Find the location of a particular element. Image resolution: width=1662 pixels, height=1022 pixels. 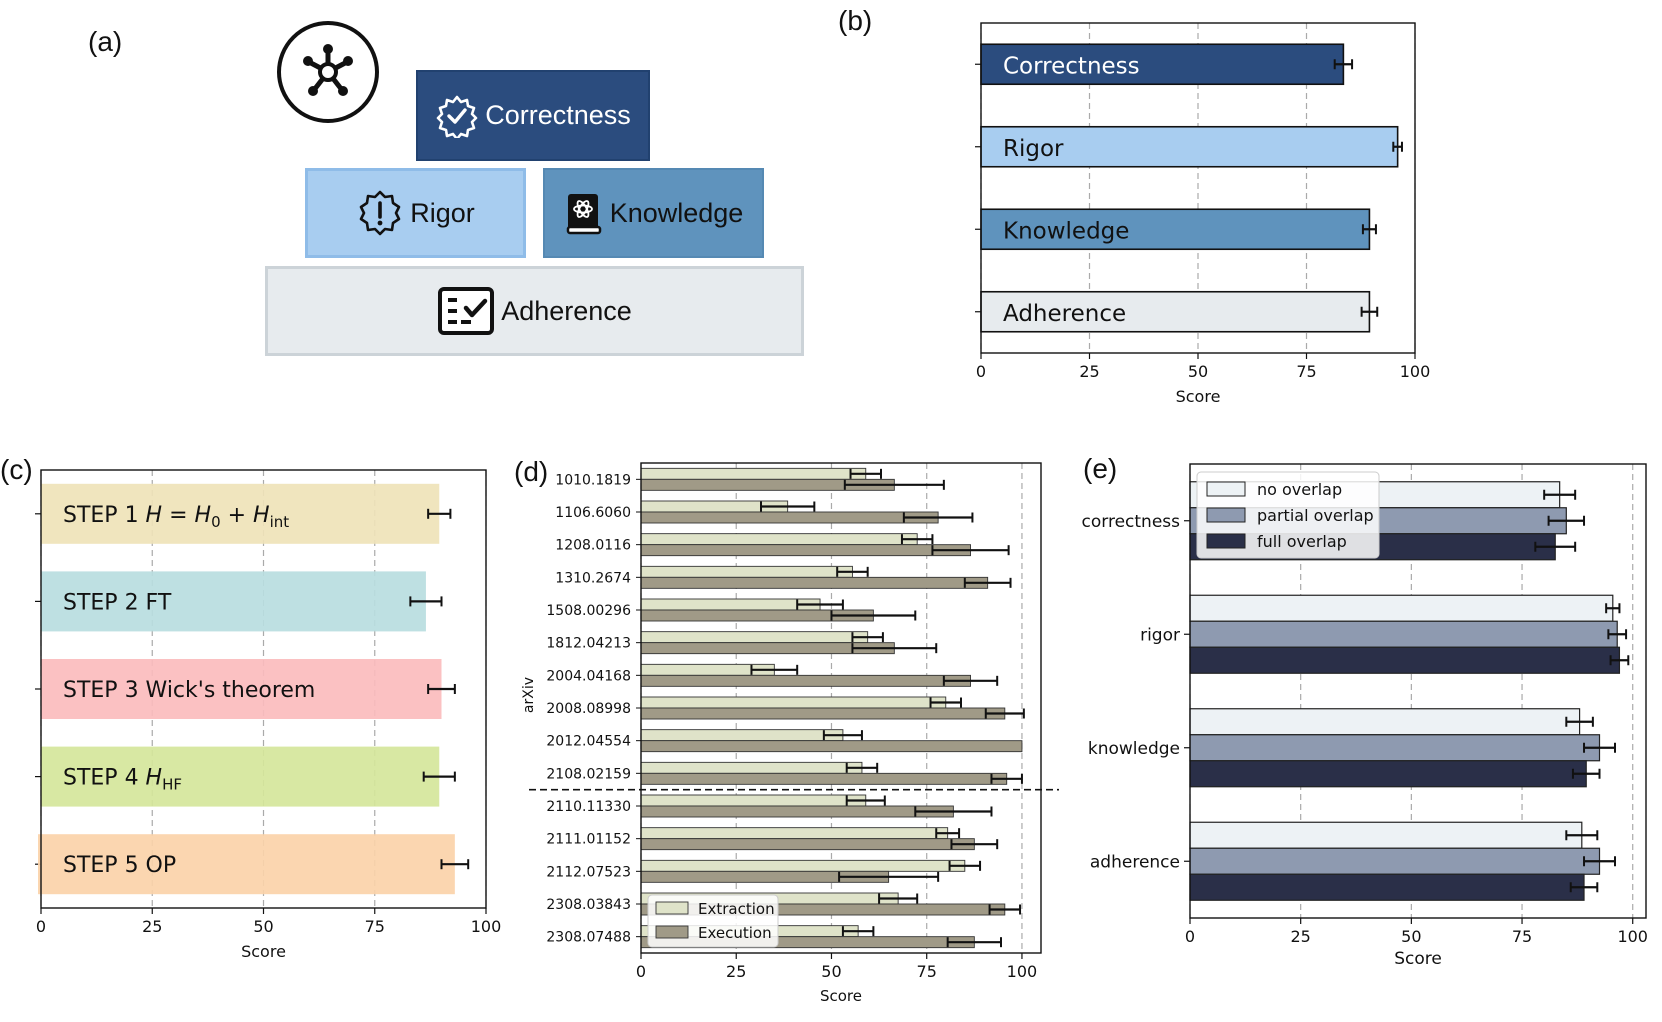

chart-b-bar-label-1: Rigor is located at coordinates (1033, 149).